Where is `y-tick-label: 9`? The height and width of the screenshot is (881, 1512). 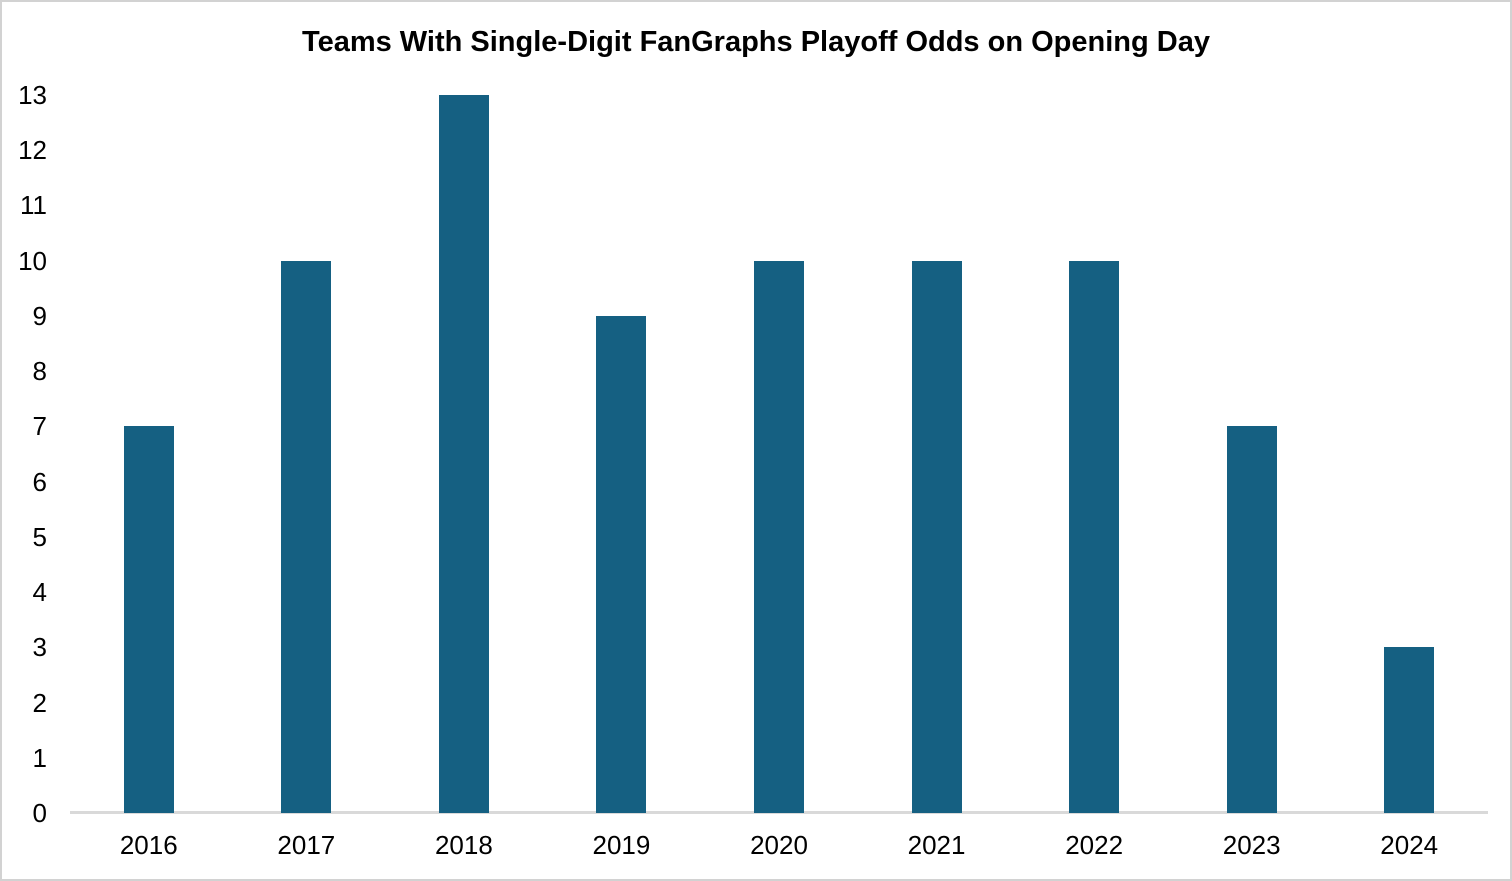
y-tick-label: 9 is located at coordinates (39, 315).